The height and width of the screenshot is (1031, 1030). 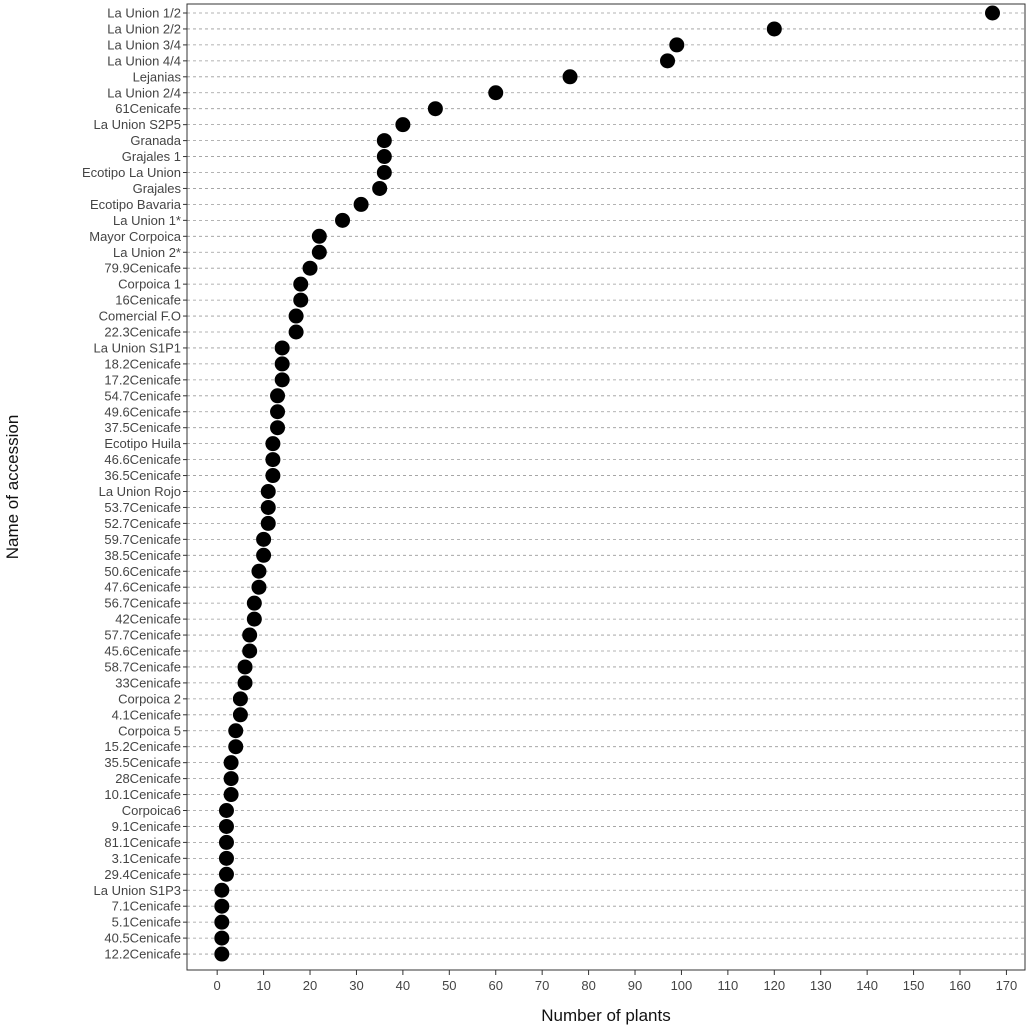 What do you see at coordinates (142, 635) in the screenshot?
I see `y-tick-label: 57.7Cenicafe` at bounding box center [142, 635].